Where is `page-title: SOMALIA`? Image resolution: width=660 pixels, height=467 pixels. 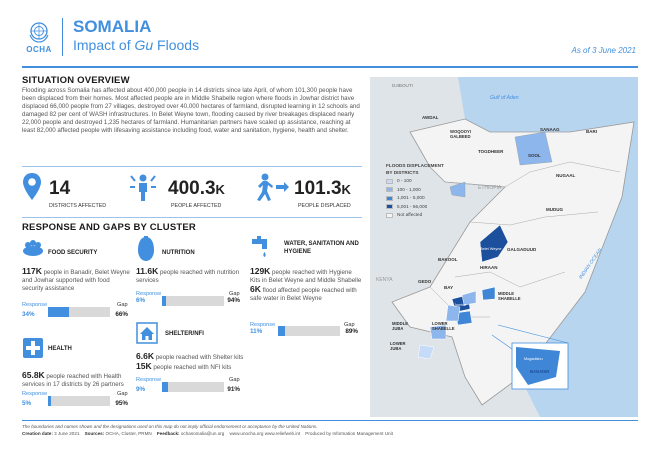
page-title: SOMALIA is located at coordinates (112, 26).